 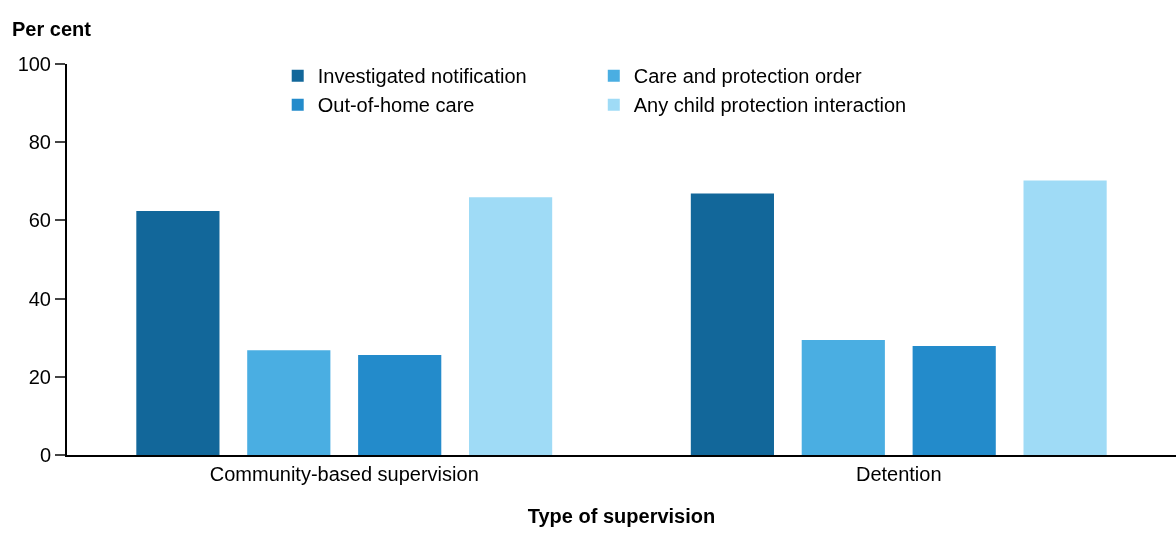 What do you see at coordinates (39, 298) in the screenshot?
I see `y-tick-label: 40` at bounding box center [39, 298].